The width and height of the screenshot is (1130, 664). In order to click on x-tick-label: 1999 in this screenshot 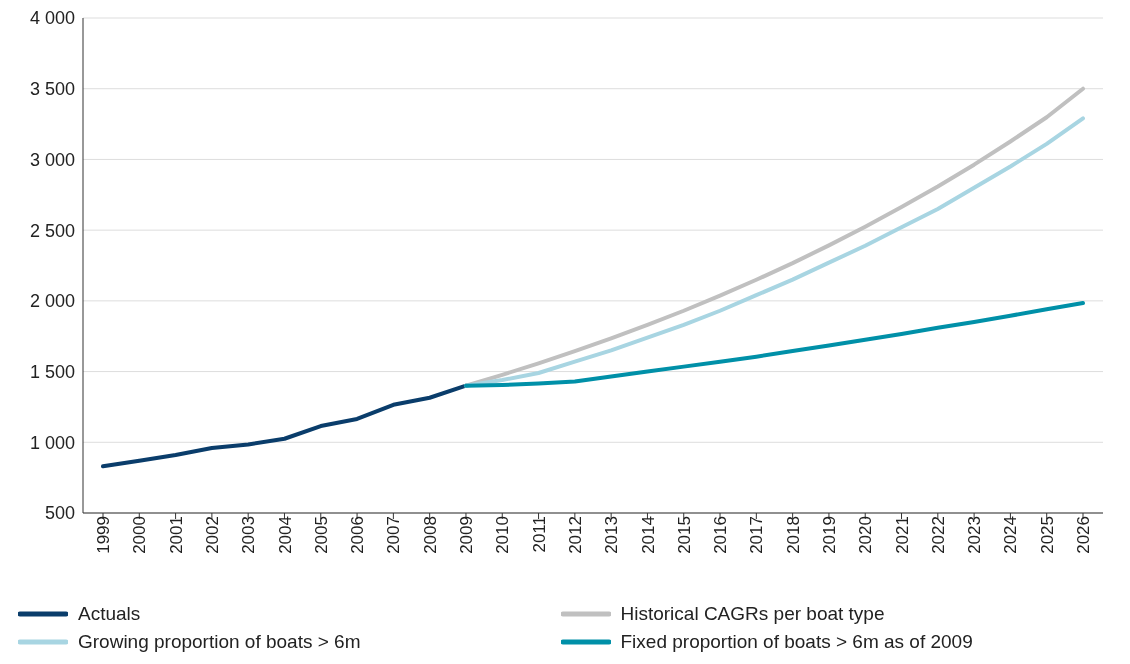, I will do `click(104, 535)`.